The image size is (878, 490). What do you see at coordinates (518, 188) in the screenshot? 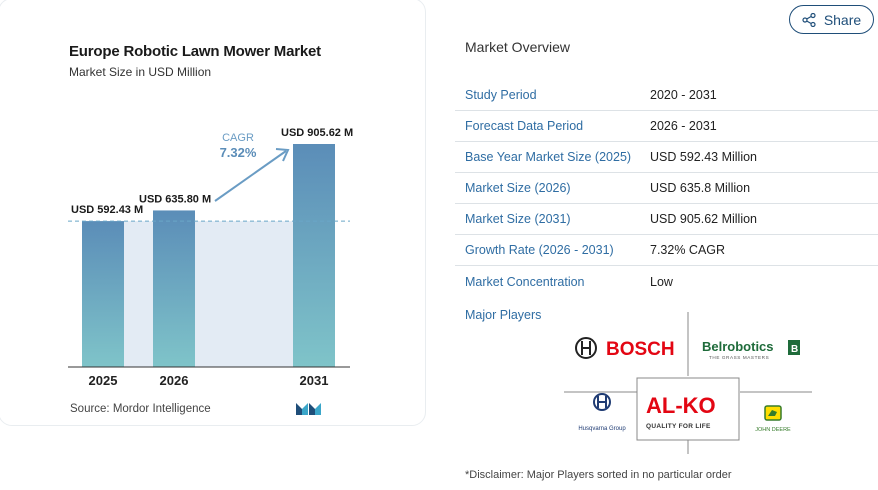
I see `overview-label: Market Size (2026)` at bounding box center [518, 188].